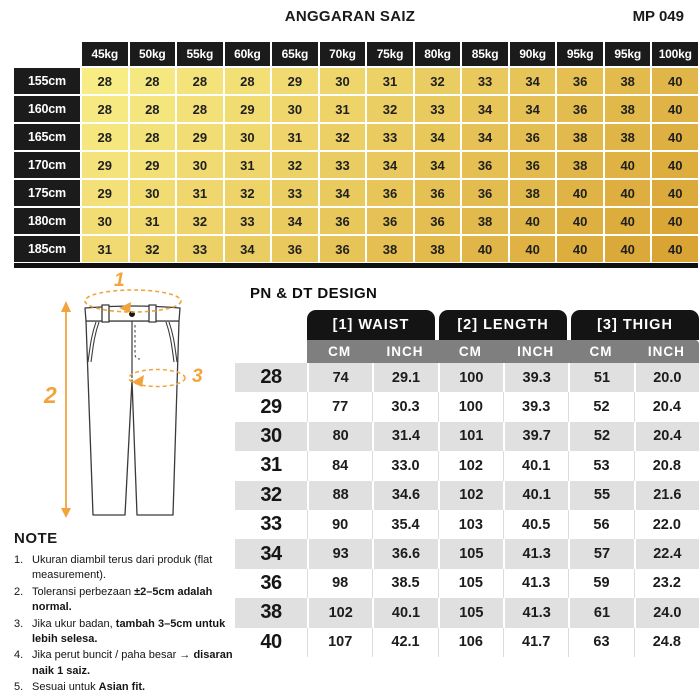 This screenshot has width=700, height=700. What do you see at coordinates (635, 325) in the screenshot?
I see `measure-group-tab: [3] THIGH` at bounding box center [635, 325].